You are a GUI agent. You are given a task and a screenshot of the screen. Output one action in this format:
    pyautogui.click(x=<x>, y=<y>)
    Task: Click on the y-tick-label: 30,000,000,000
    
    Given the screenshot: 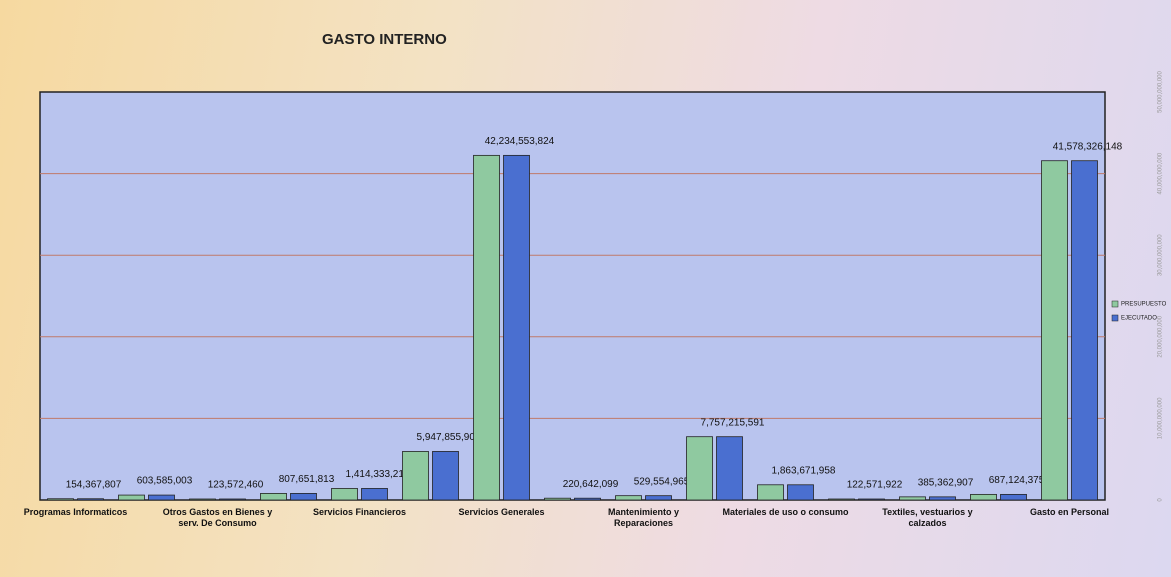 What is the action you would take?
    pyautogui.click(x=1161, y=255)
    